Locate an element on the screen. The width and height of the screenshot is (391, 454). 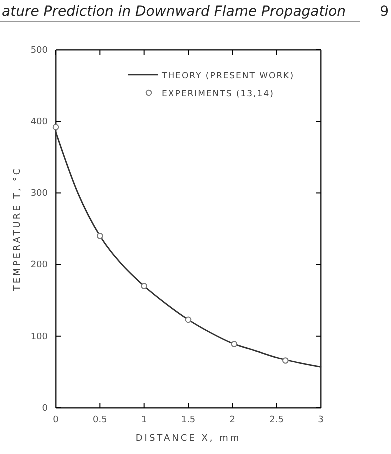
x-tick-label: 1 is located at coordinates (144, 420).